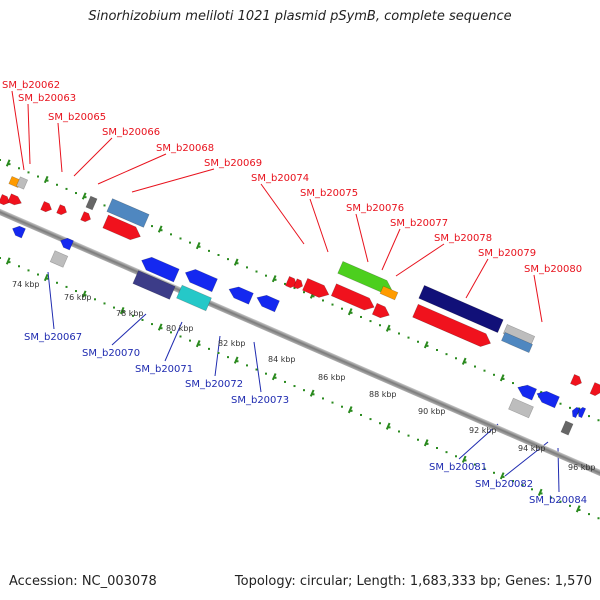  What do you see at coordinates (180, 328) in the screenshot?
I see `kbp-label: 80 kbp` at bounding box center [180, 328].